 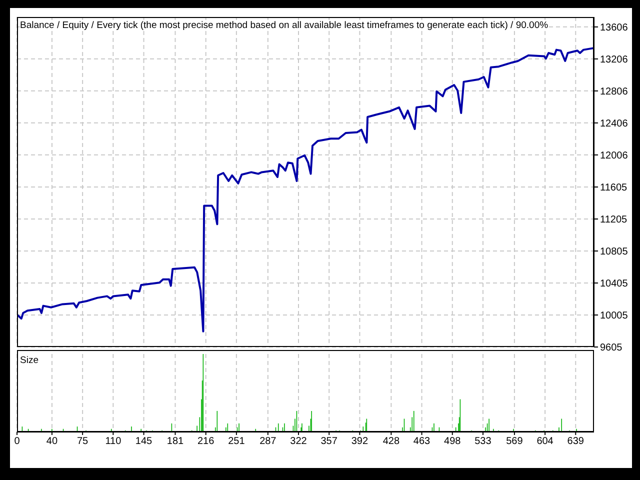 What do you see at coordinates (614, 316) in the screenshot?
I see `y-tick-label: 10005` at bounding box center [614, 316].